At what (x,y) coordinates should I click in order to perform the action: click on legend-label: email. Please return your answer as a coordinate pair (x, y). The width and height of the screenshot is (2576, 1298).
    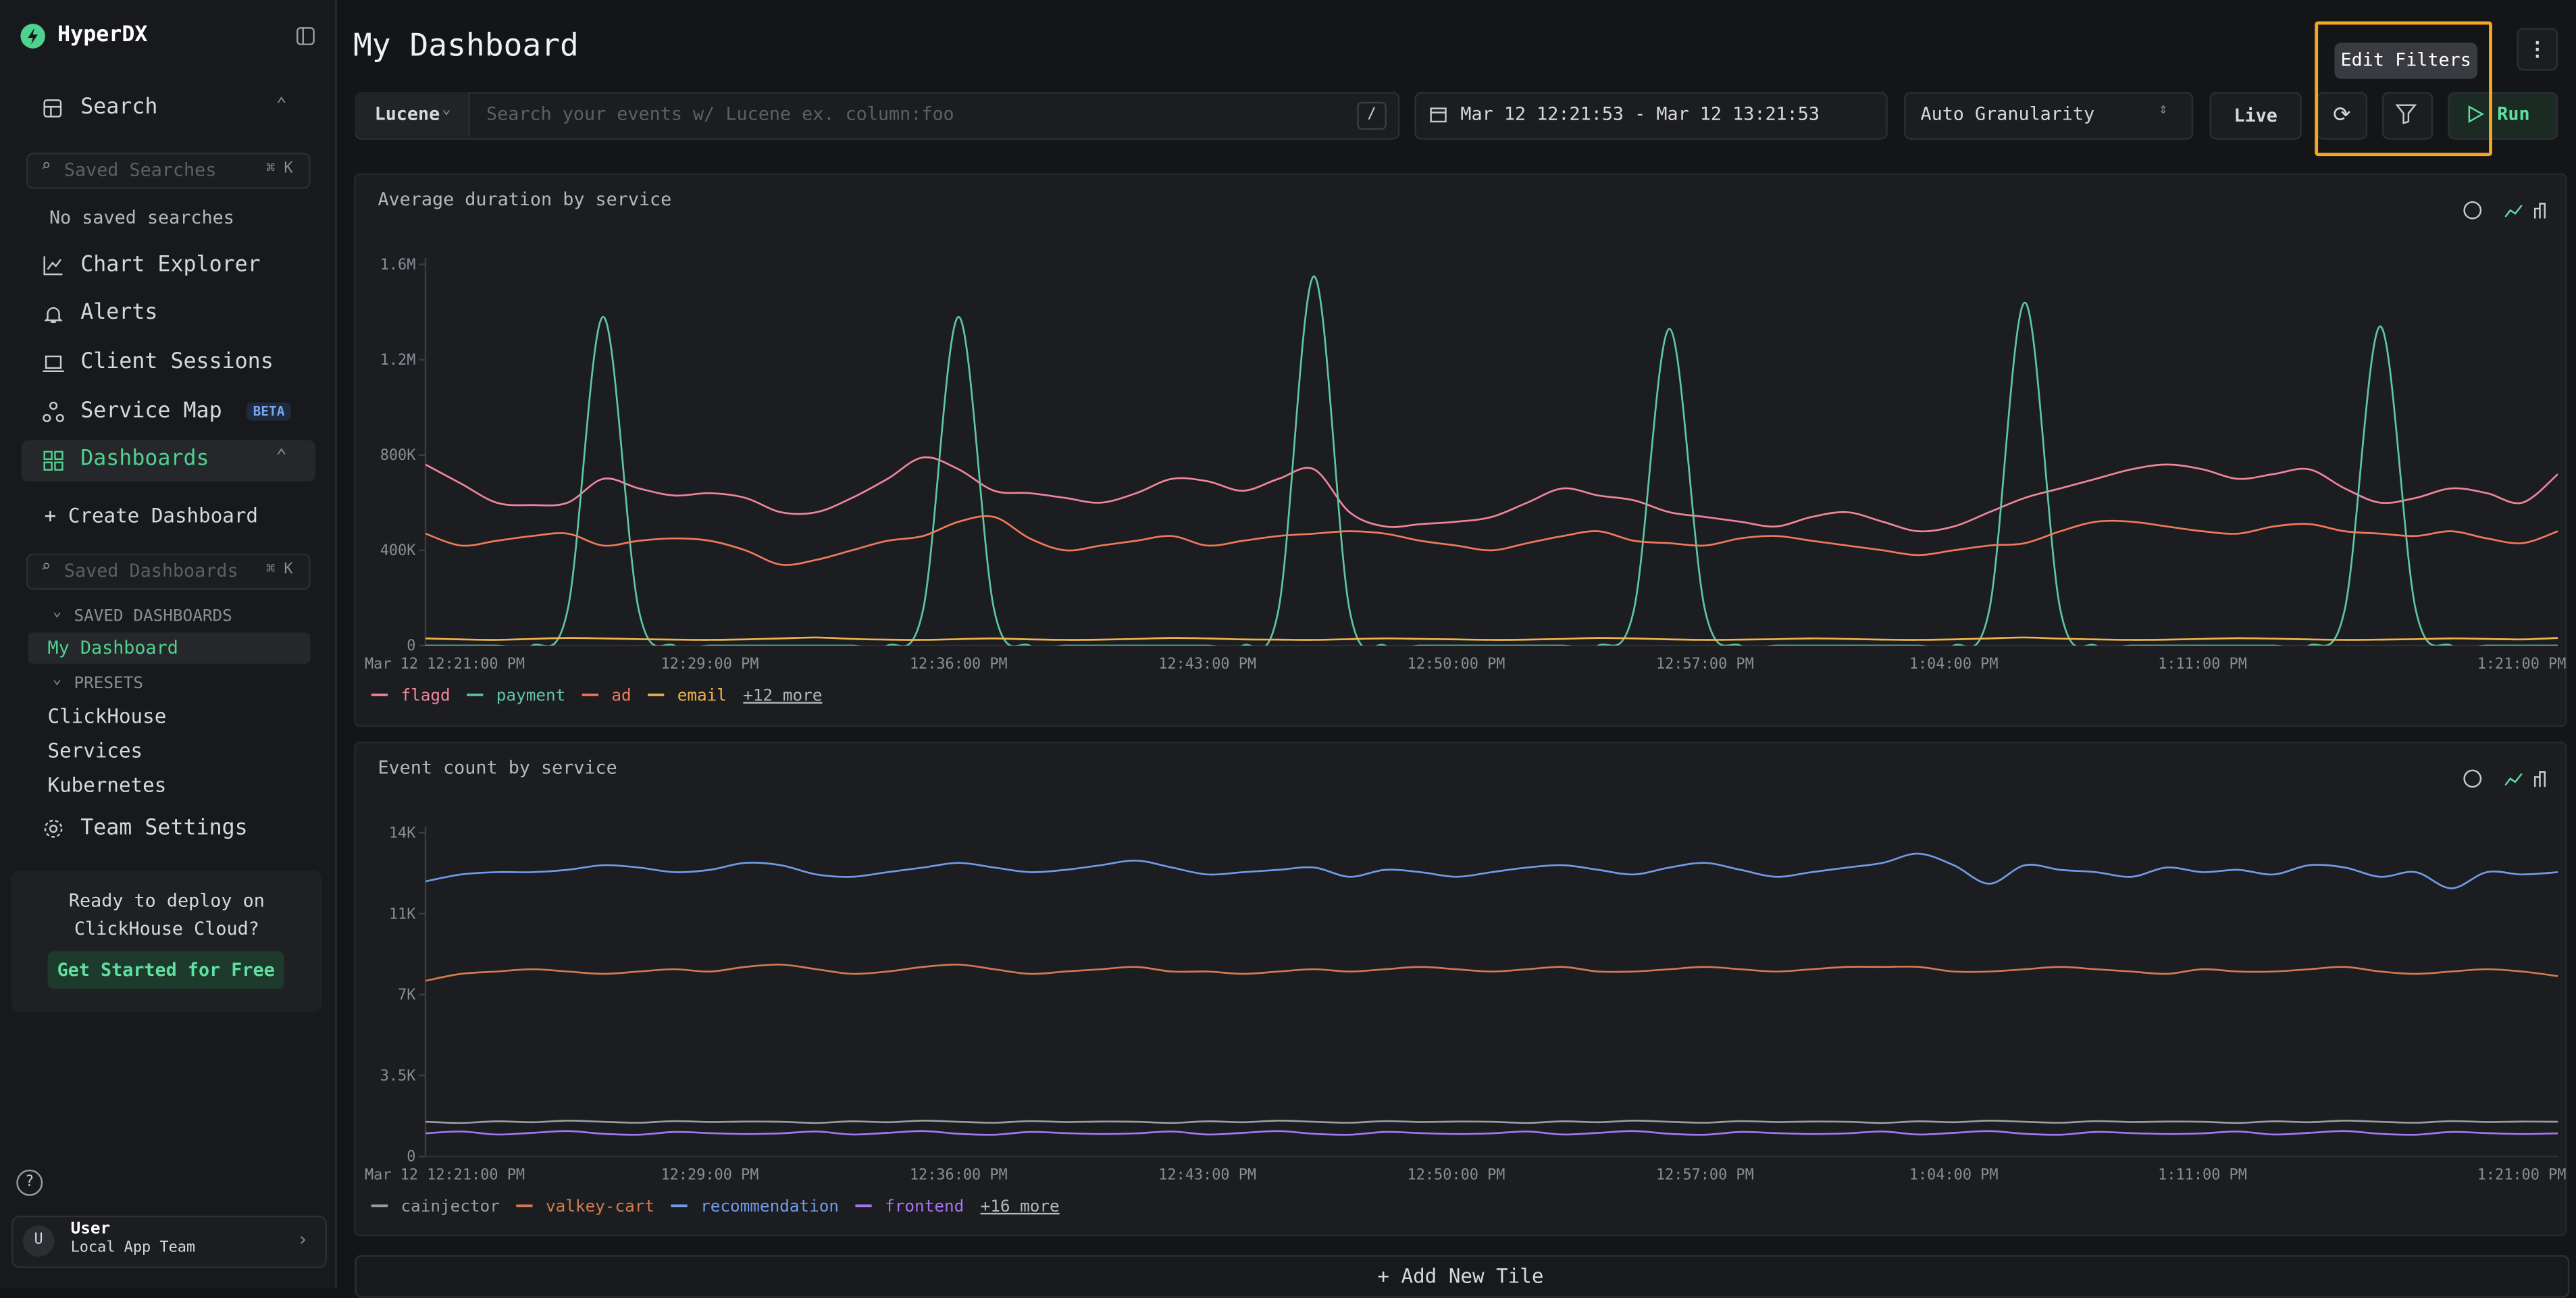
    Looking at the image, I should click on (702, 694).